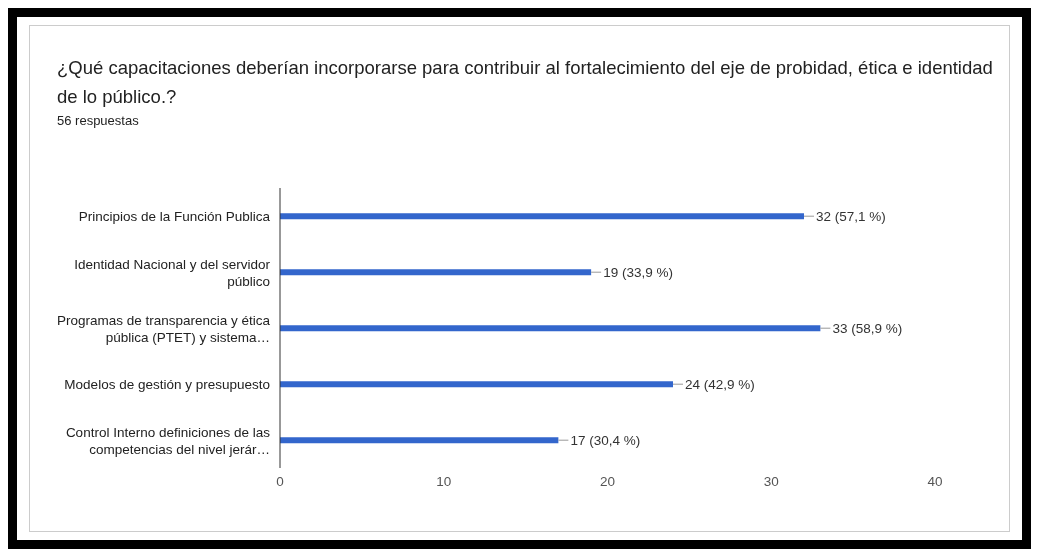 The width and height of the screenshot is (1039, 557). I want to click on data-label: 24 (42,9 %), so click(720, 384).